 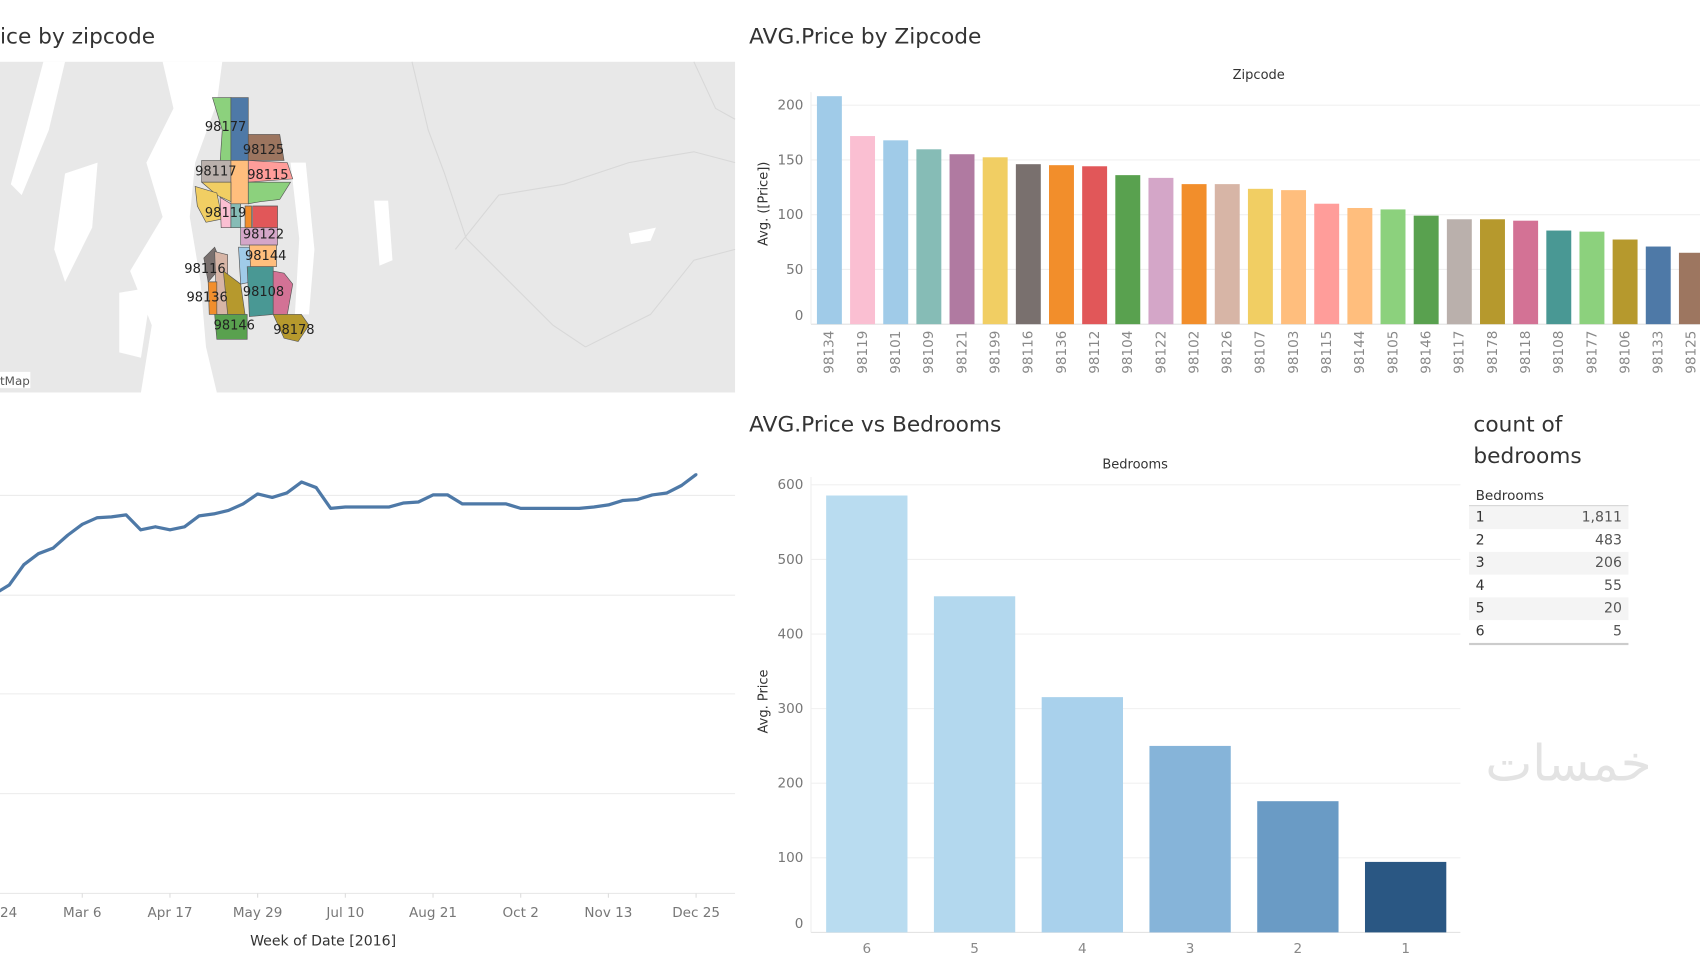 What do you see at coordinates (1548, 540) in the screenshot?
I see `table-row: 2 483` at bounding box center [1548, 540].